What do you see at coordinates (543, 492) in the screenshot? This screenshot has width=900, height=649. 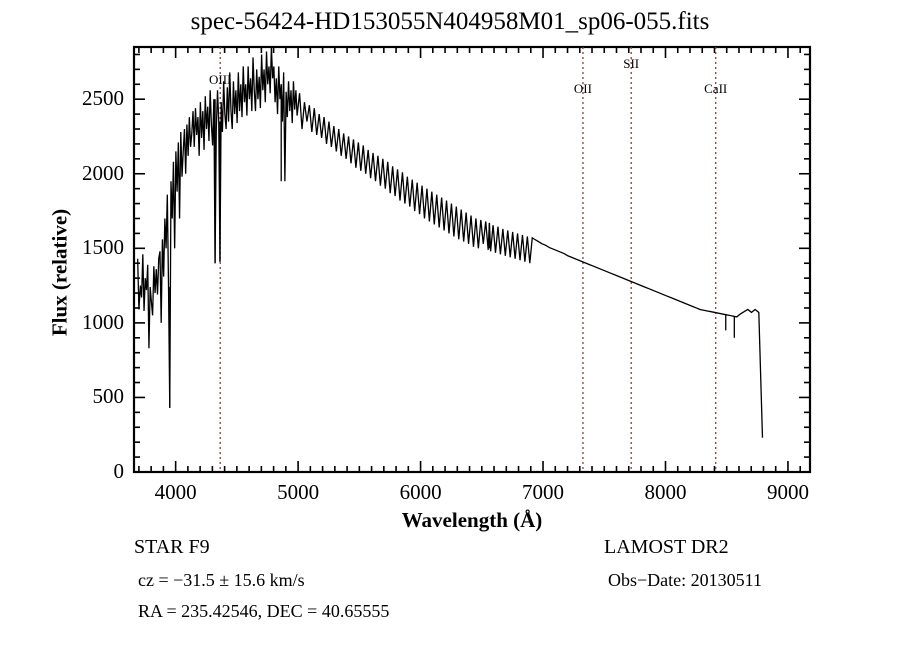 I see `x-tick-label: 7000` at bounding box center [543, 492].